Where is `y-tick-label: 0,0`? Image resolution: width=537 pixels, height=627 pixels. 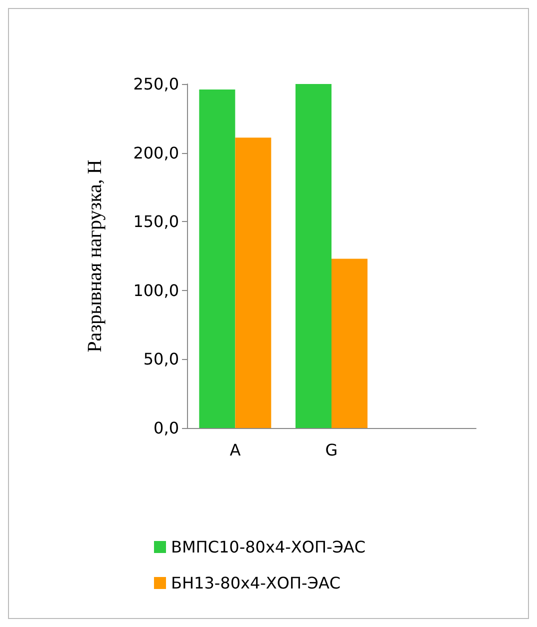 y-tick-label: 0,0 is located at coordinates (166, 428).